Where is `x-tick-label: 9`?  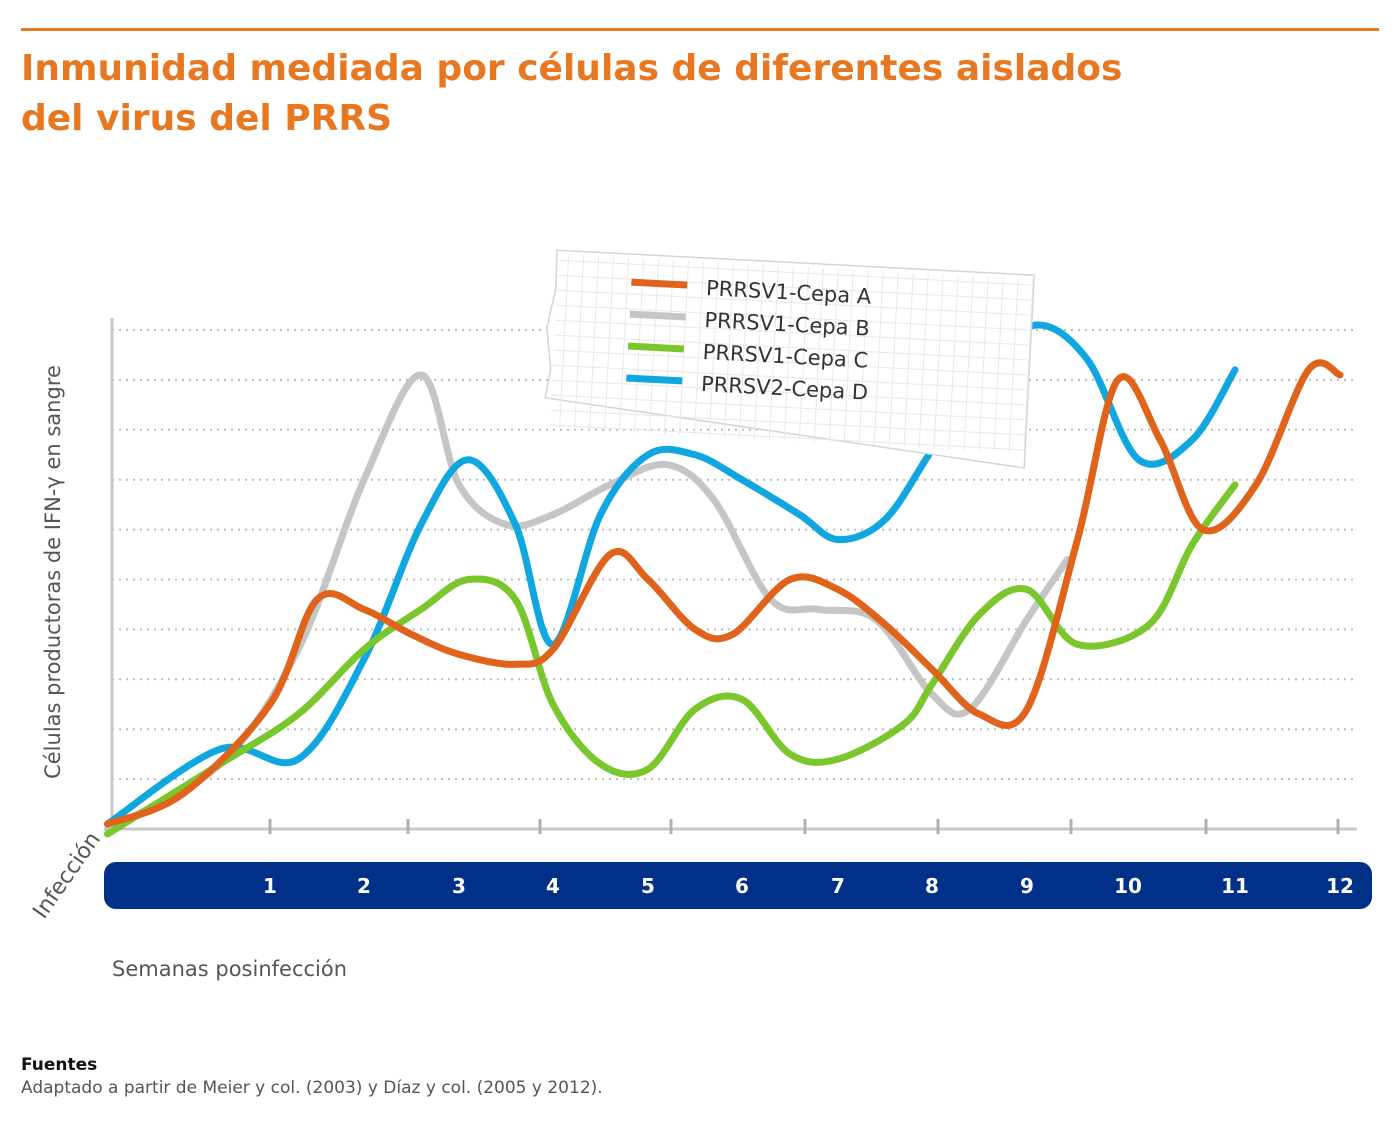
x-tick-label: 9 is located at coordinates (1027, 886).